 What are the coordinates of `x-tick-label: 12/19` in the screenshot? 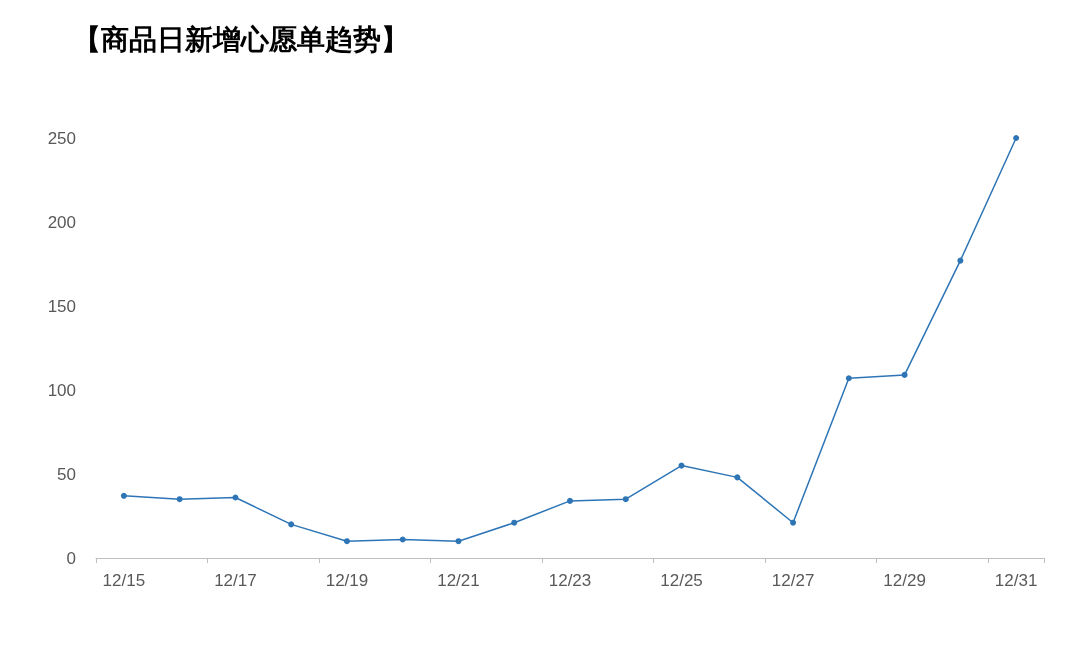 It's located at (347, 580).